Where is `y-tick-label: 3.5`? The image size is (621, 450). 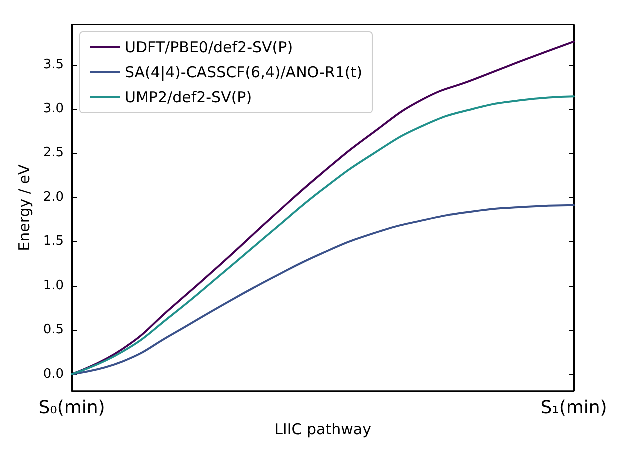 y-tick-label: 3.5 is located at coordinates (53, 64).